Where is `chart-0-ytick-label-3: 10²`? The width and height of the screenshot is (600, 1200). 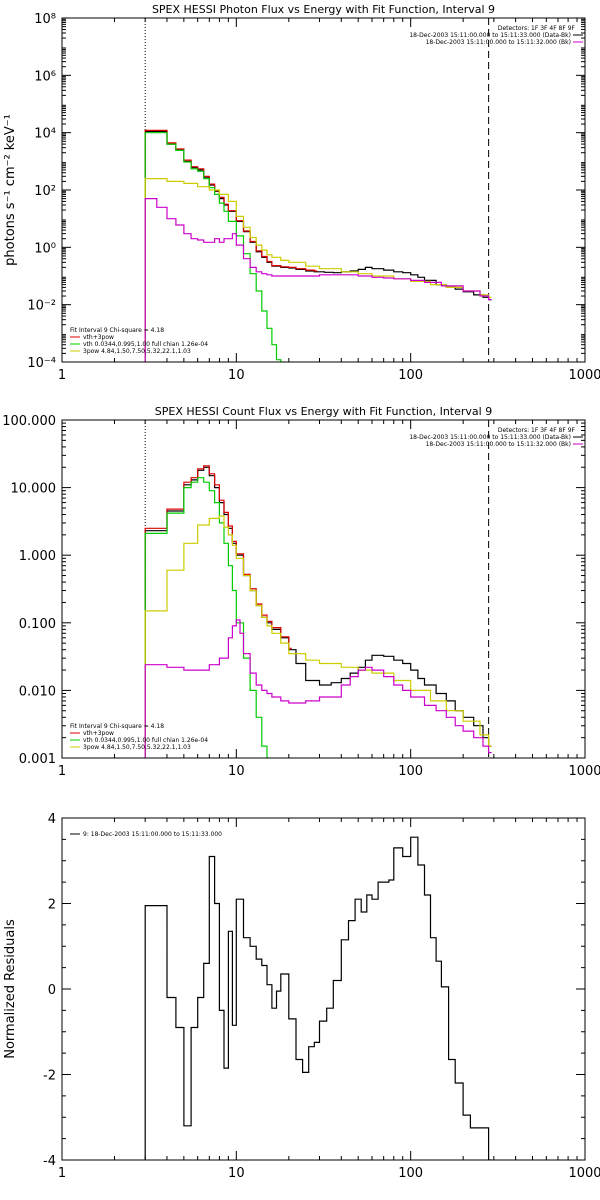
chart-0-ytick-label-3: 10² is located at coordinates (45, 191).